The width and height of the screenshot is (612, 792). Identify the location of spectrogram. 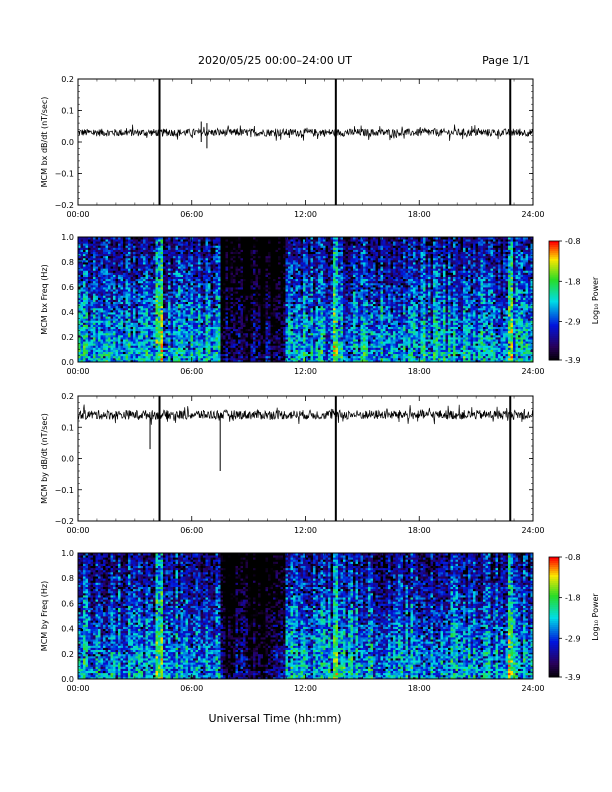
(305, 299).